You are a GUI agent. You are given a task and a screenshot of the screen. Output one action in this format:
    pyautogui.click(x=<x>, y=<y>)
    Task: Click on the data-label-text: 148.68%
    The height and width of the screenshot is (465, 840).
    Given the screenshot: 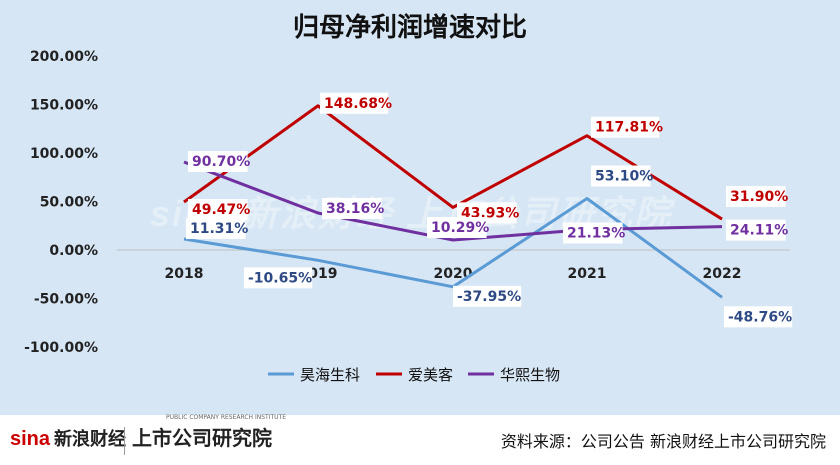 What is the action you would take?
    pyautogui.click(x=358, y=104)
    